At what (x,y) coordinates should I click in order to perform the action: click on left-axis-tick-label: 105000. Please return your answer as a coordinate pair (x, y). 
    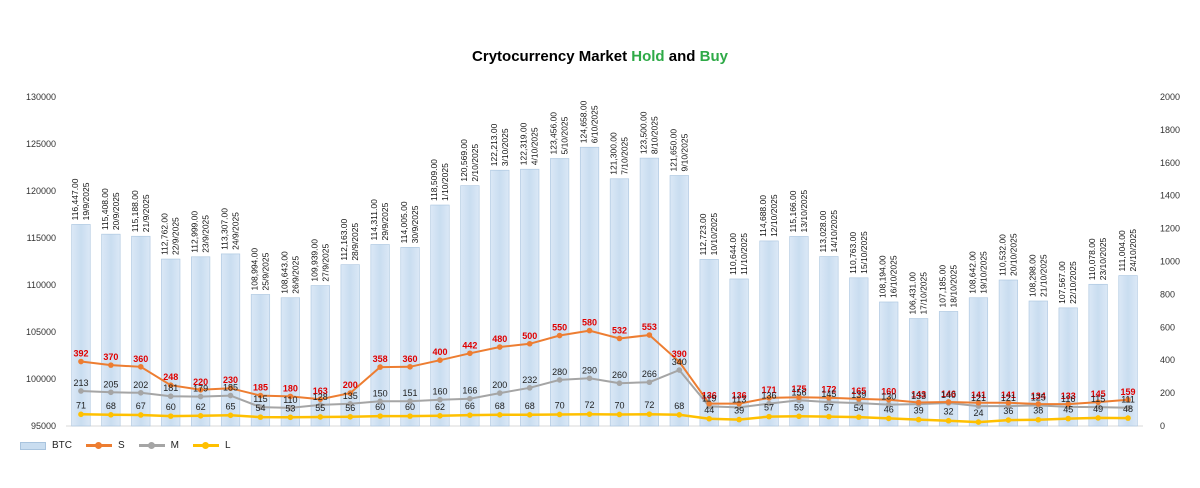
    Looking at the image, I should click on (41, 332).